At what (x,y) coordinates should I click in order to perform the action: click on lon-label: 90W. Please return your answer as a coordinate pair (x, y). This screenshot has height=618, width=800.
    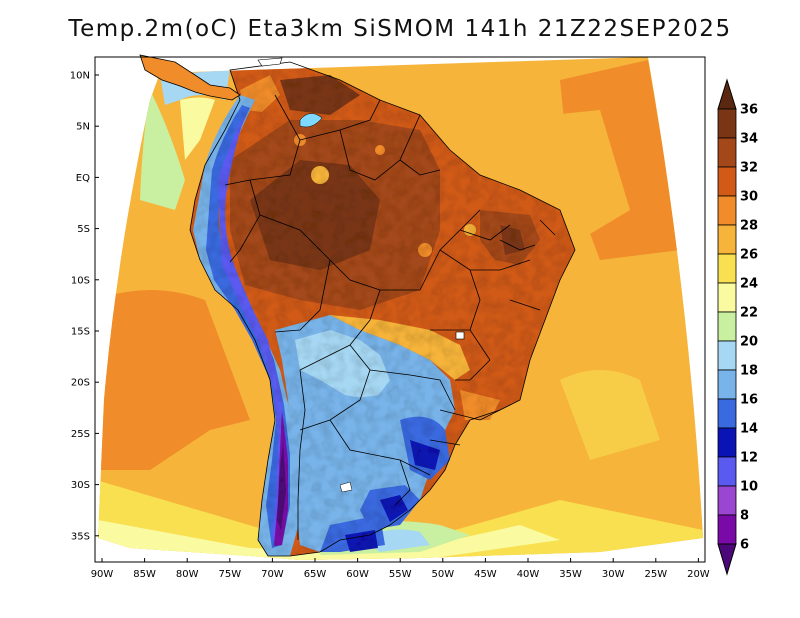
    Looking at the image, I should click on (102, 574).